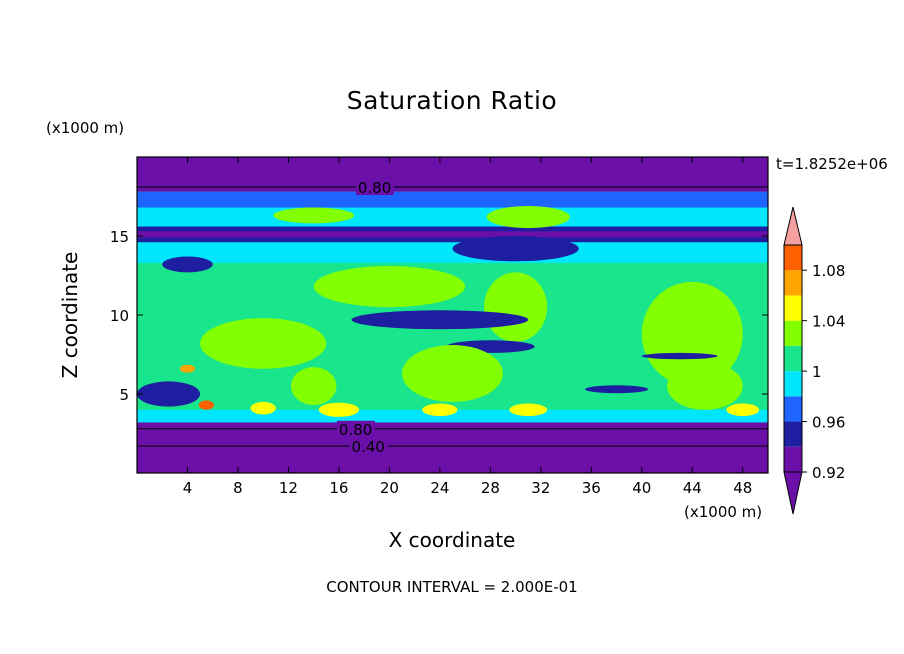  I want to click on colorbar-tick-label: 1.04, so click(828, 322).